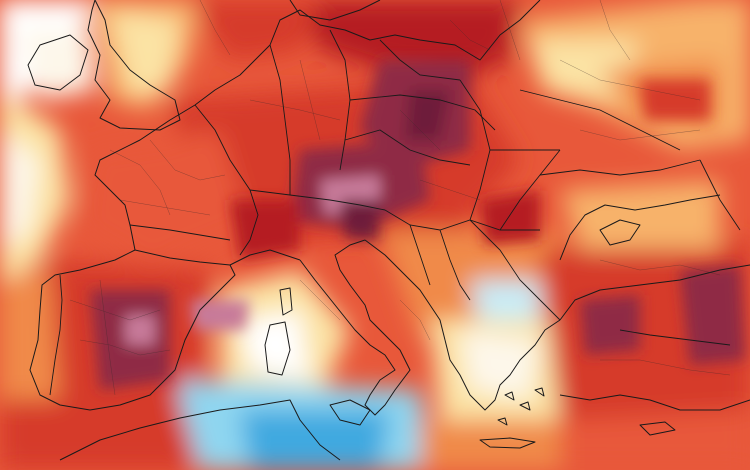  Describe the element at coordinates (134, 65) in the screenshot. I see `coastline-great-britain` at that location.